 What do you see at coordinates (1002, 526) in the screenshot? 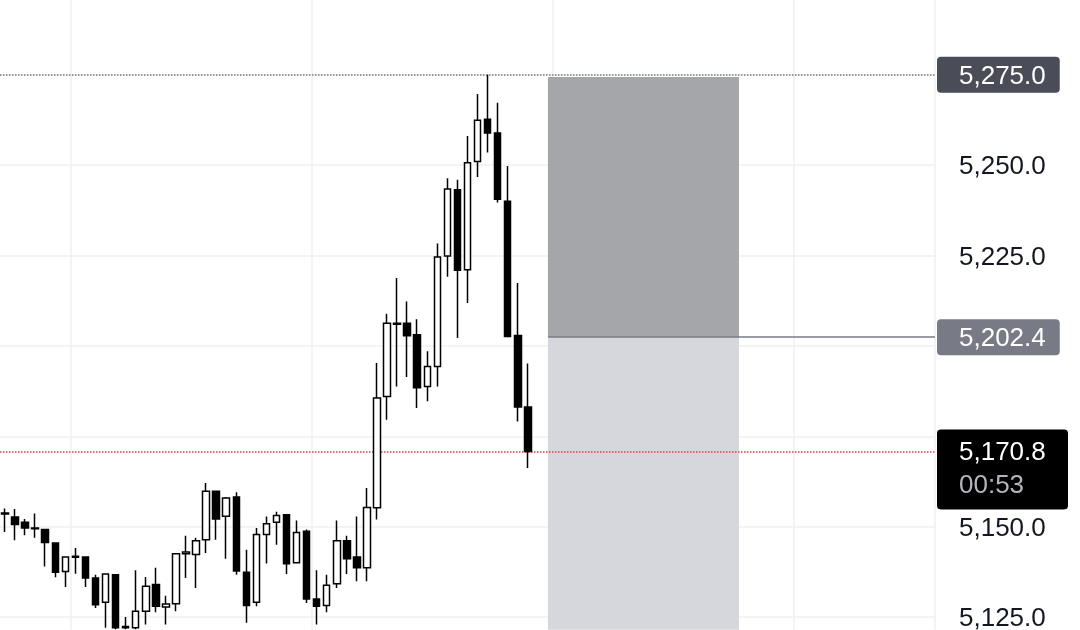
I see `y-tick-label: 5,150.0` at bounding box center [1002, 526].